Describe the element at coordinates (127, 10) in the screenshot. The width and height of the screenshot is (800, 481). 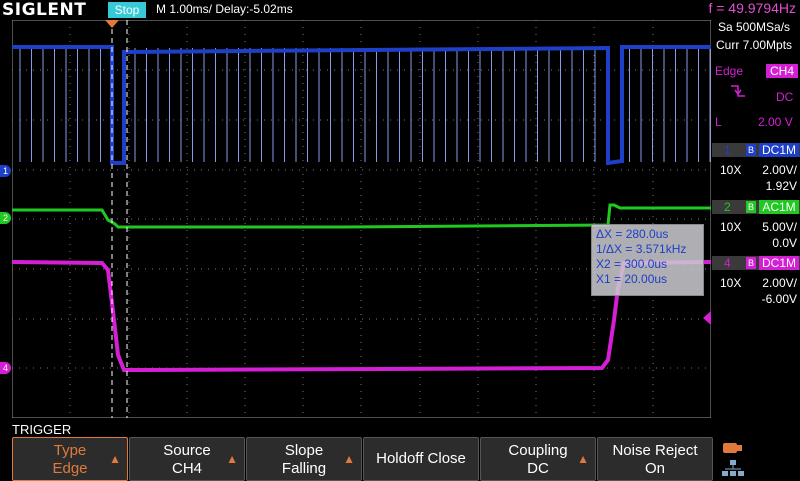
I see `run-state-badge: Stop` at that location.